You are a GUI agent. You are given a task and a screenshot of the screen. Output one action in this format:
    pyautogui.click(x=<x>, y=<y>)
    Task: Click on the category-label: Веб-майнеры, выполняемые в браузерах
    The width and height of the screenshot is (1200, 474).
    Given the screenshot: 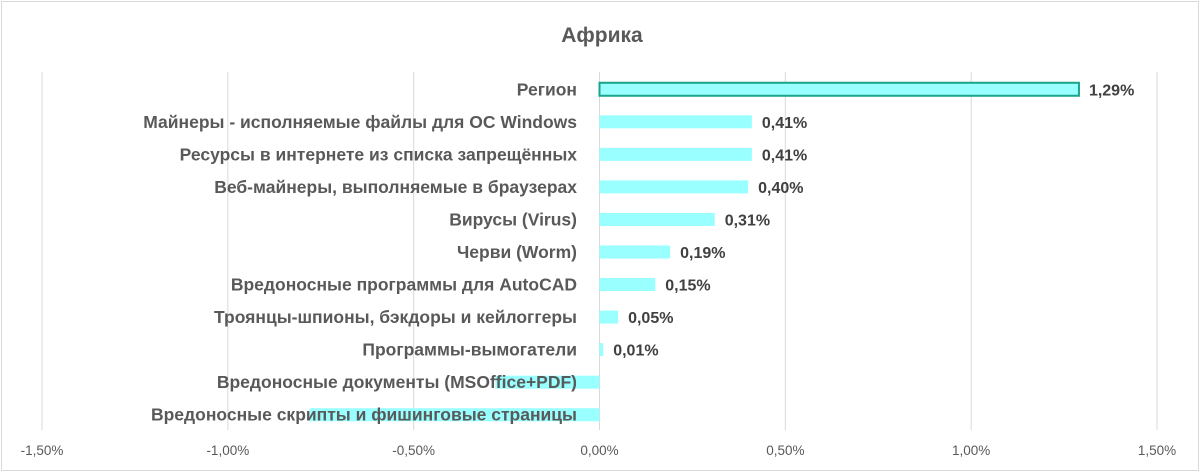 What is the action you would take?
    pyautogui.click(x=395, y=187)
    